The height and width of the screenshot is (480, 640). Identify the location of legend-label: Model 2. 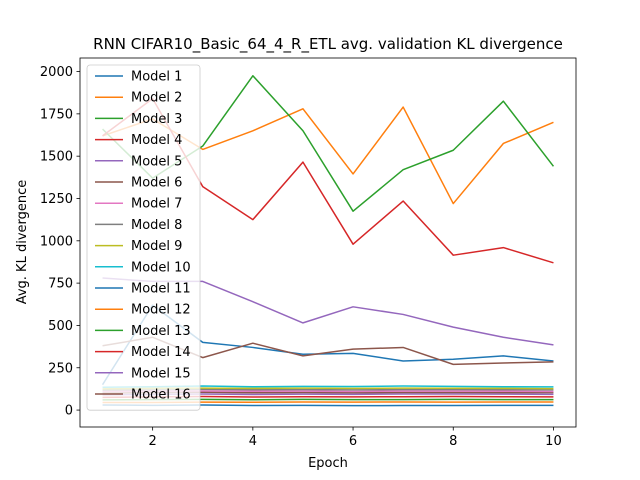
(156, 98).